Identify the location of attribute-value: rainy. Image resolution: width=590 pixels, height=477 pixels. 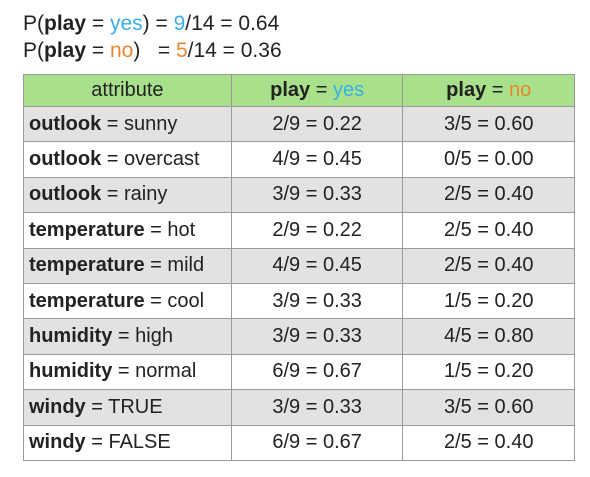
(146, 194).